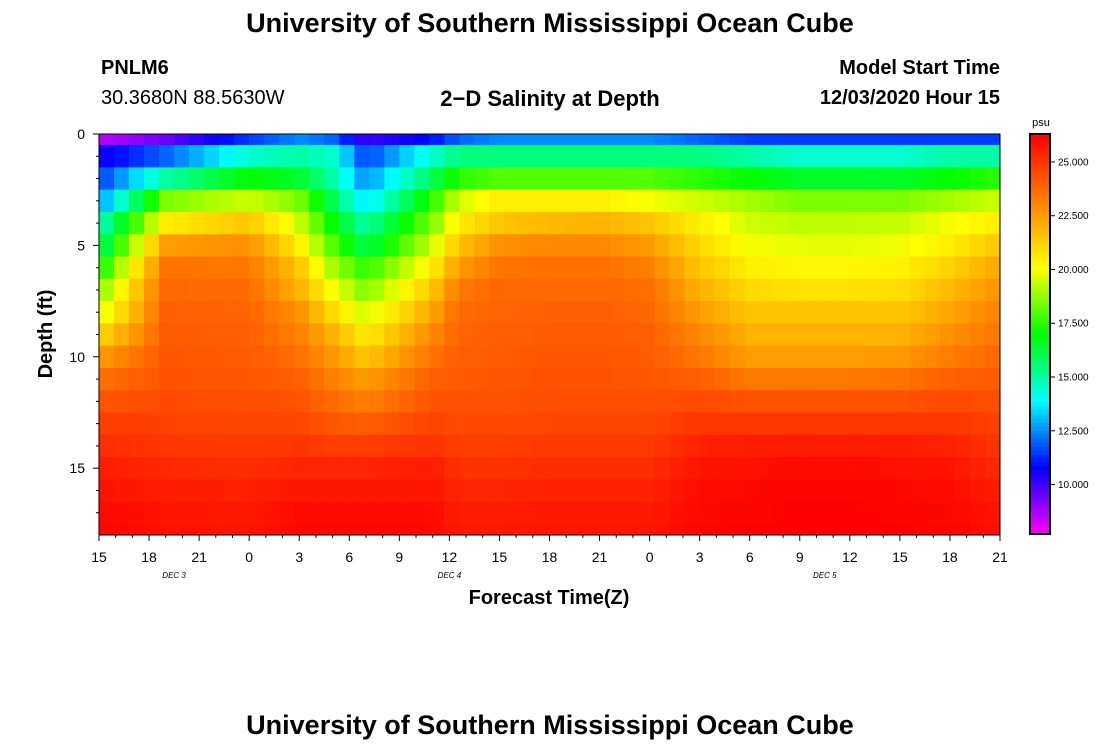  I want to click on y-tick-label: 5, so click(81, 245).